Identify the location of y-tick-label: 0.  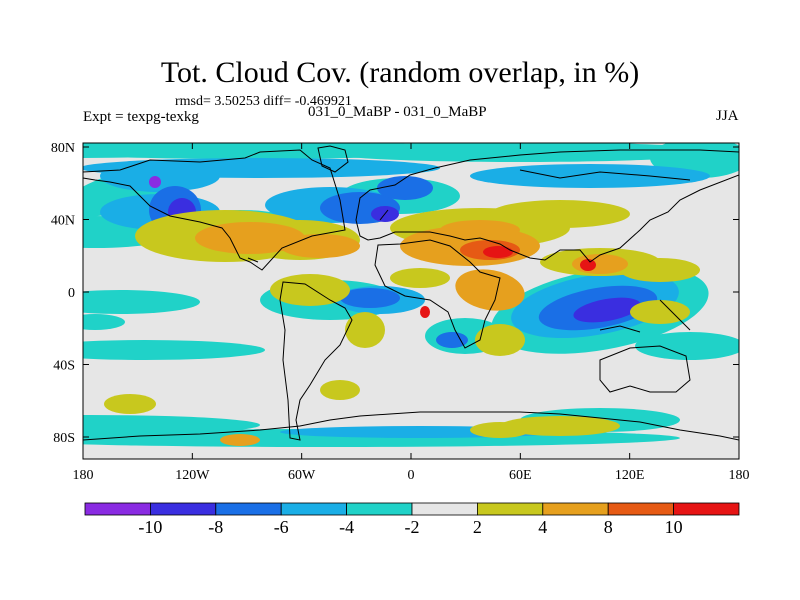
(71, 293).